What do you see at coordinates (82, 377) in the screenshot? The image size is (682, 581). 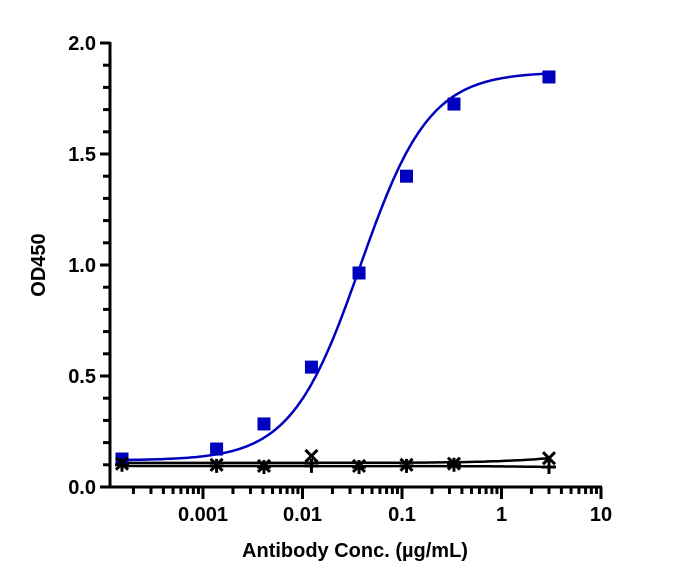 I see `y-tick-label: 0.5` at bounding box center [82, 377].